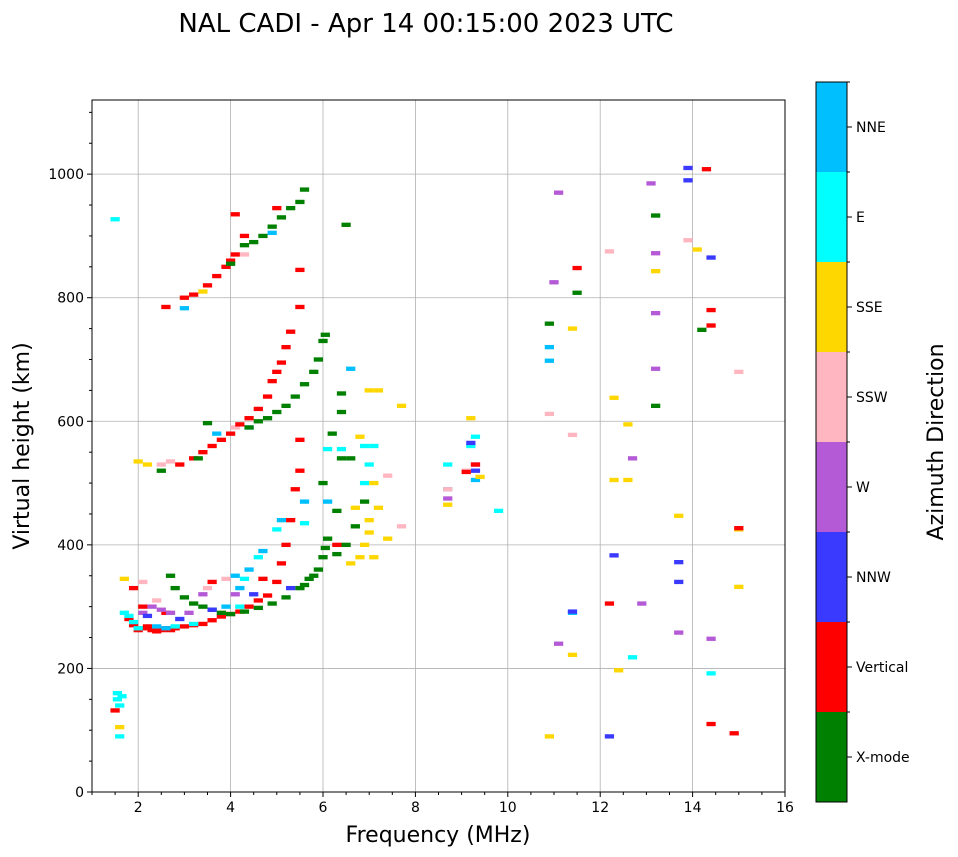 This screenshot has width=958, height=857. What do you see at coordinates (323, 808) in the screenshot?
I see `x-tick-label: 6` at bounding box center [323, 808].